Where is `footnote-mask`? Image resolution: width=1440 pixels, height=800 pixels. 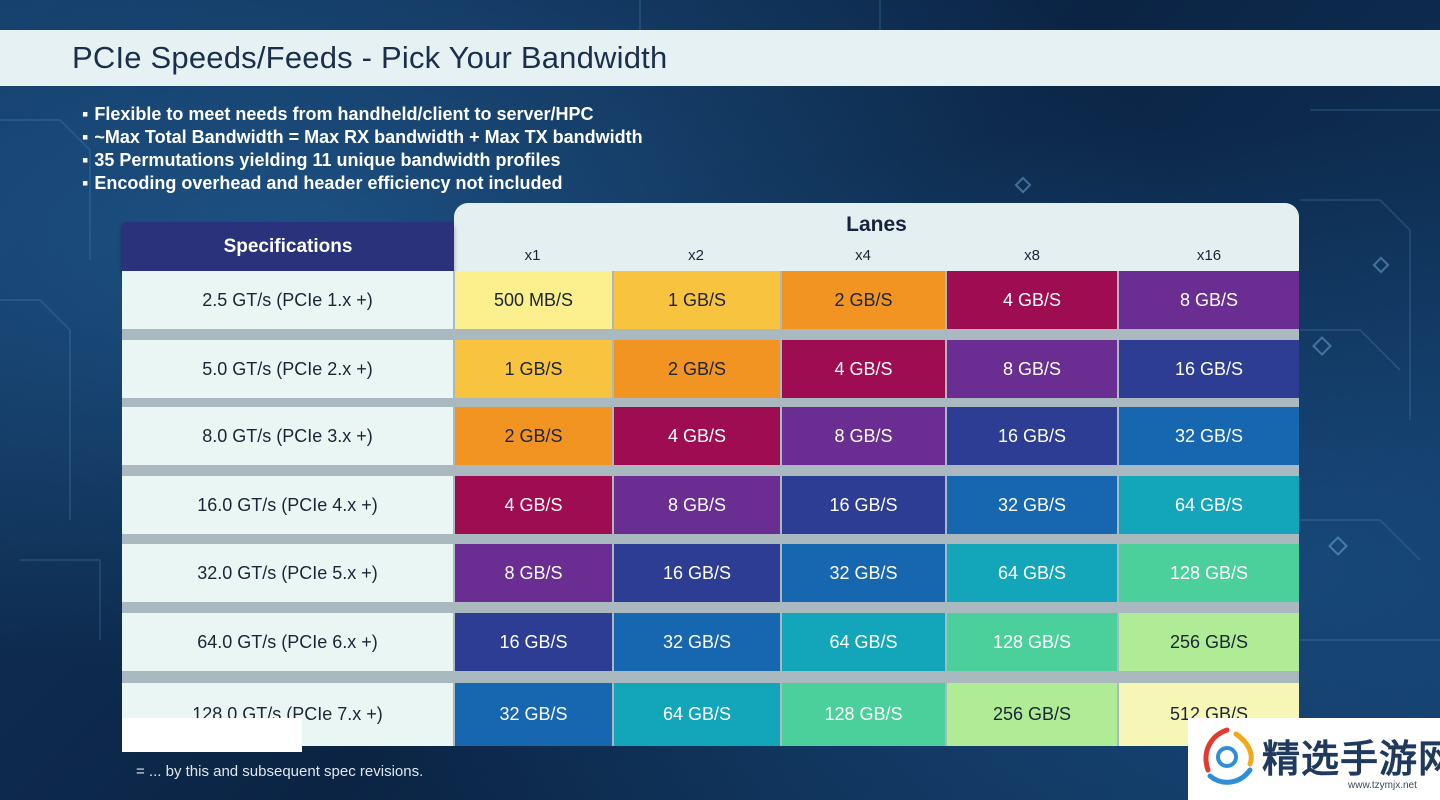
footnote-mask is located at coordinates (212, 735).